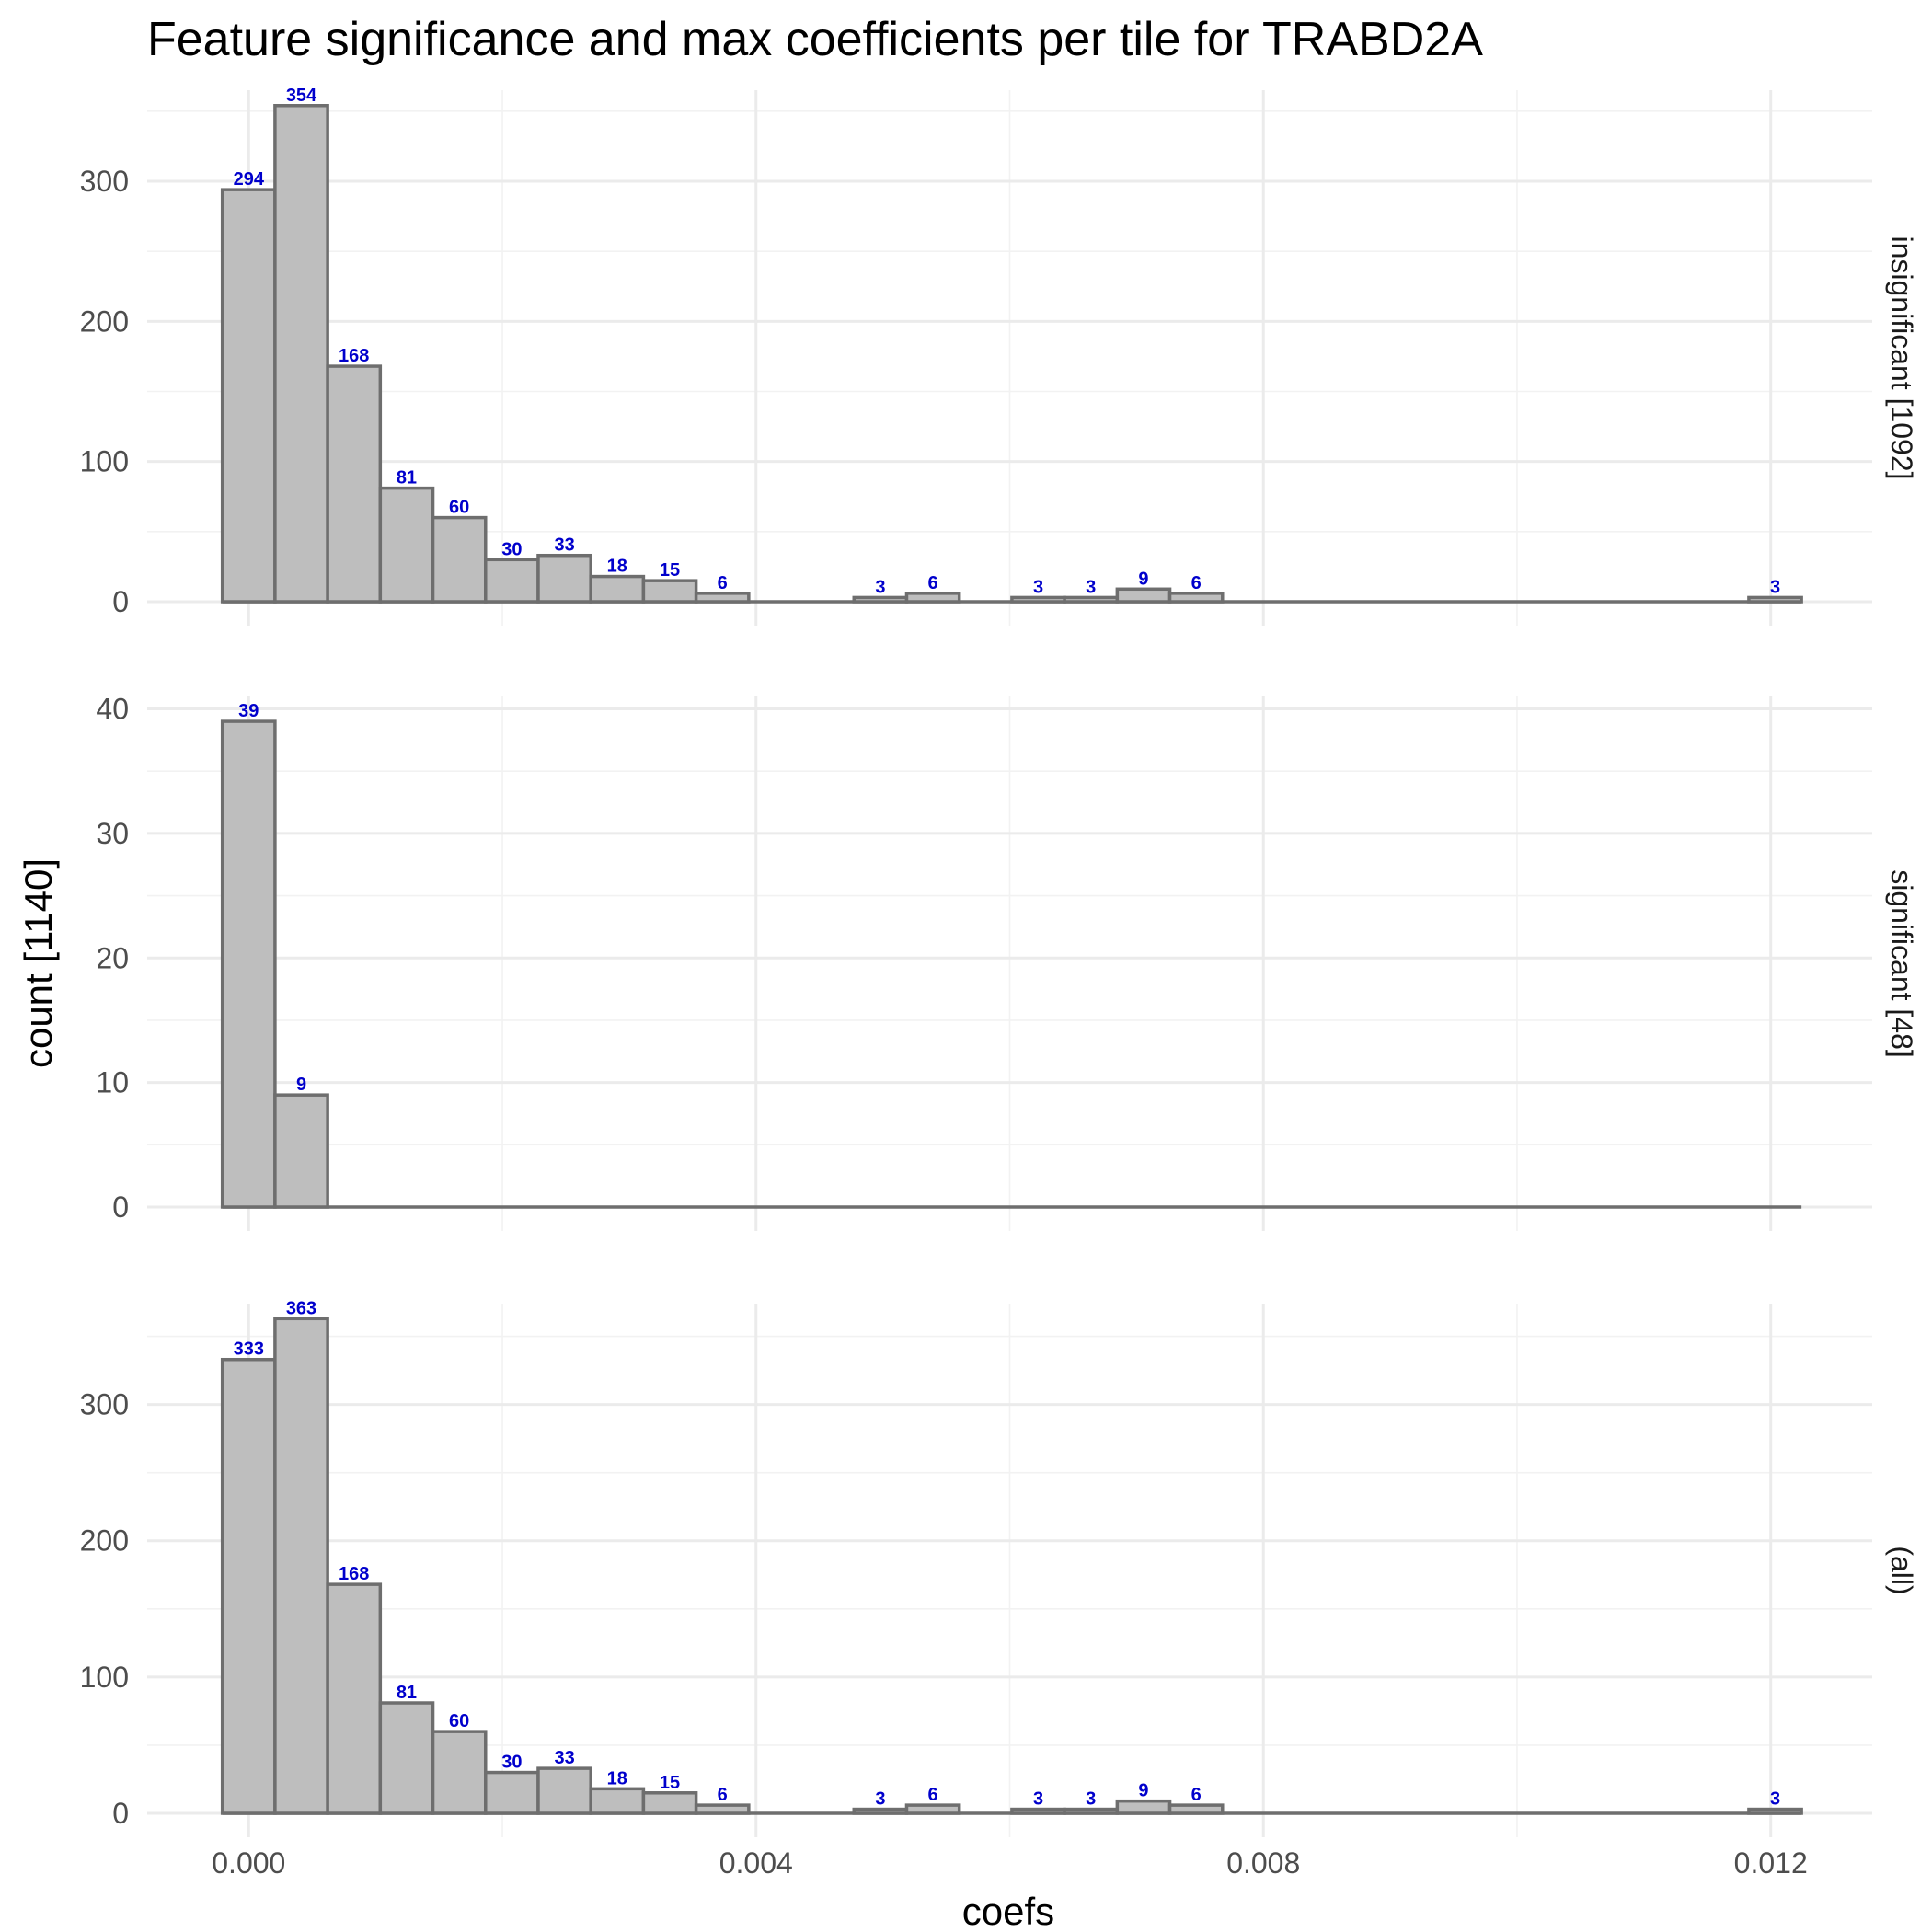 The height and width of the screenshot is (1932, 1932). Describe the element at coordinates (1263, 1863) in the screenshot. I see `x-tick-label: 0.008` at that location.